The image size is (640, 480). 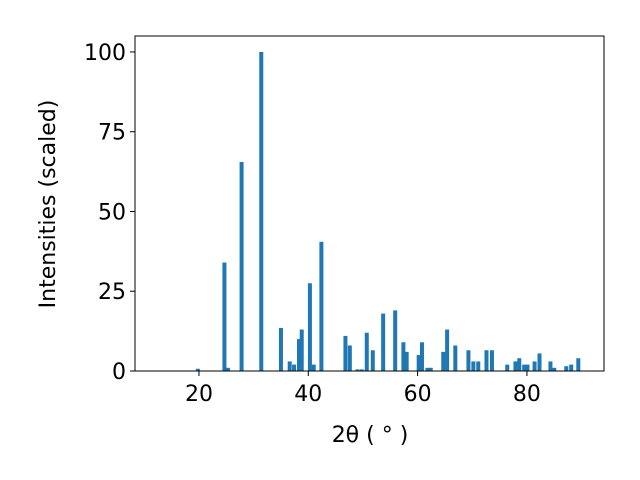 What do you see at coordinates (112, 133) in the screenshot?
I see `y-tick-label: 75` at bounding box center [112, 133].